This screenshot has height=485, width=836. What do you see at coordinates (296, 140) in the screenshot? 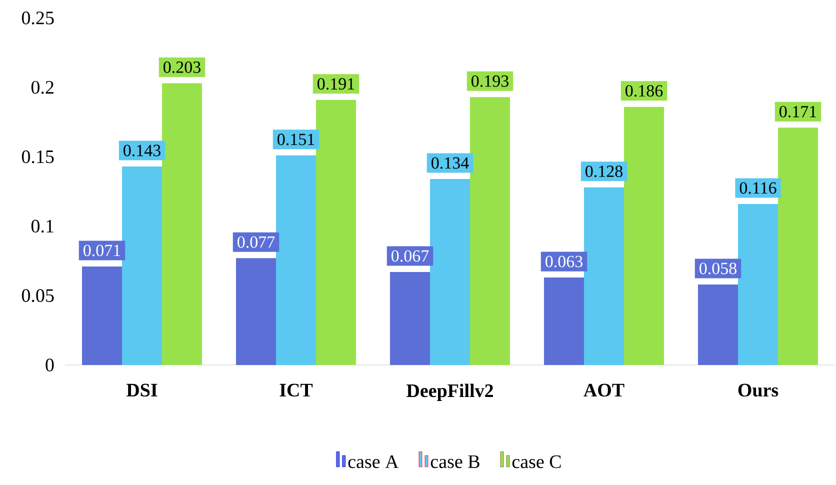
I see `data-label: 0.151` at bounding box center [296, 140].